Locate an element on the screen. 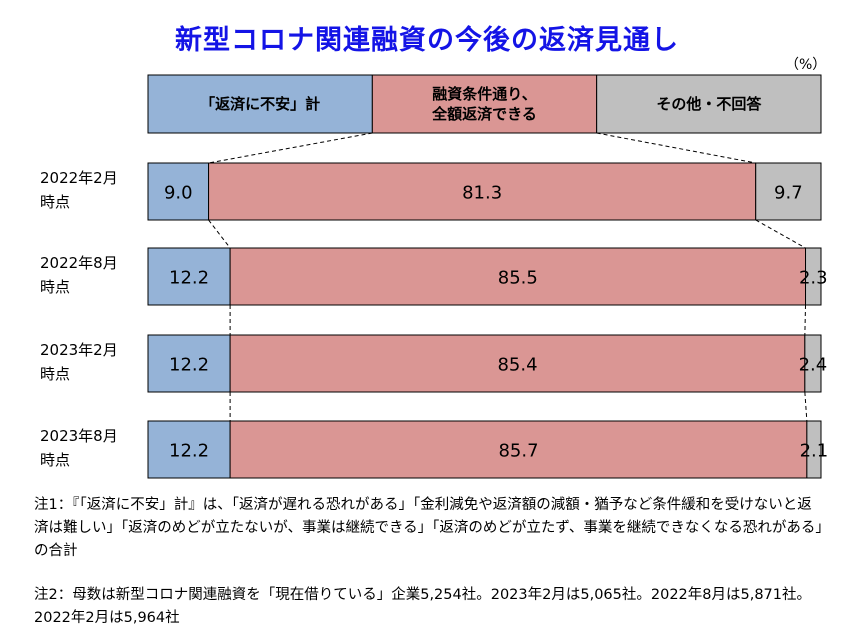 This screenshot has width=854, height=636. value-label-3-3: 2.4 is located at coordinates (813, 365).